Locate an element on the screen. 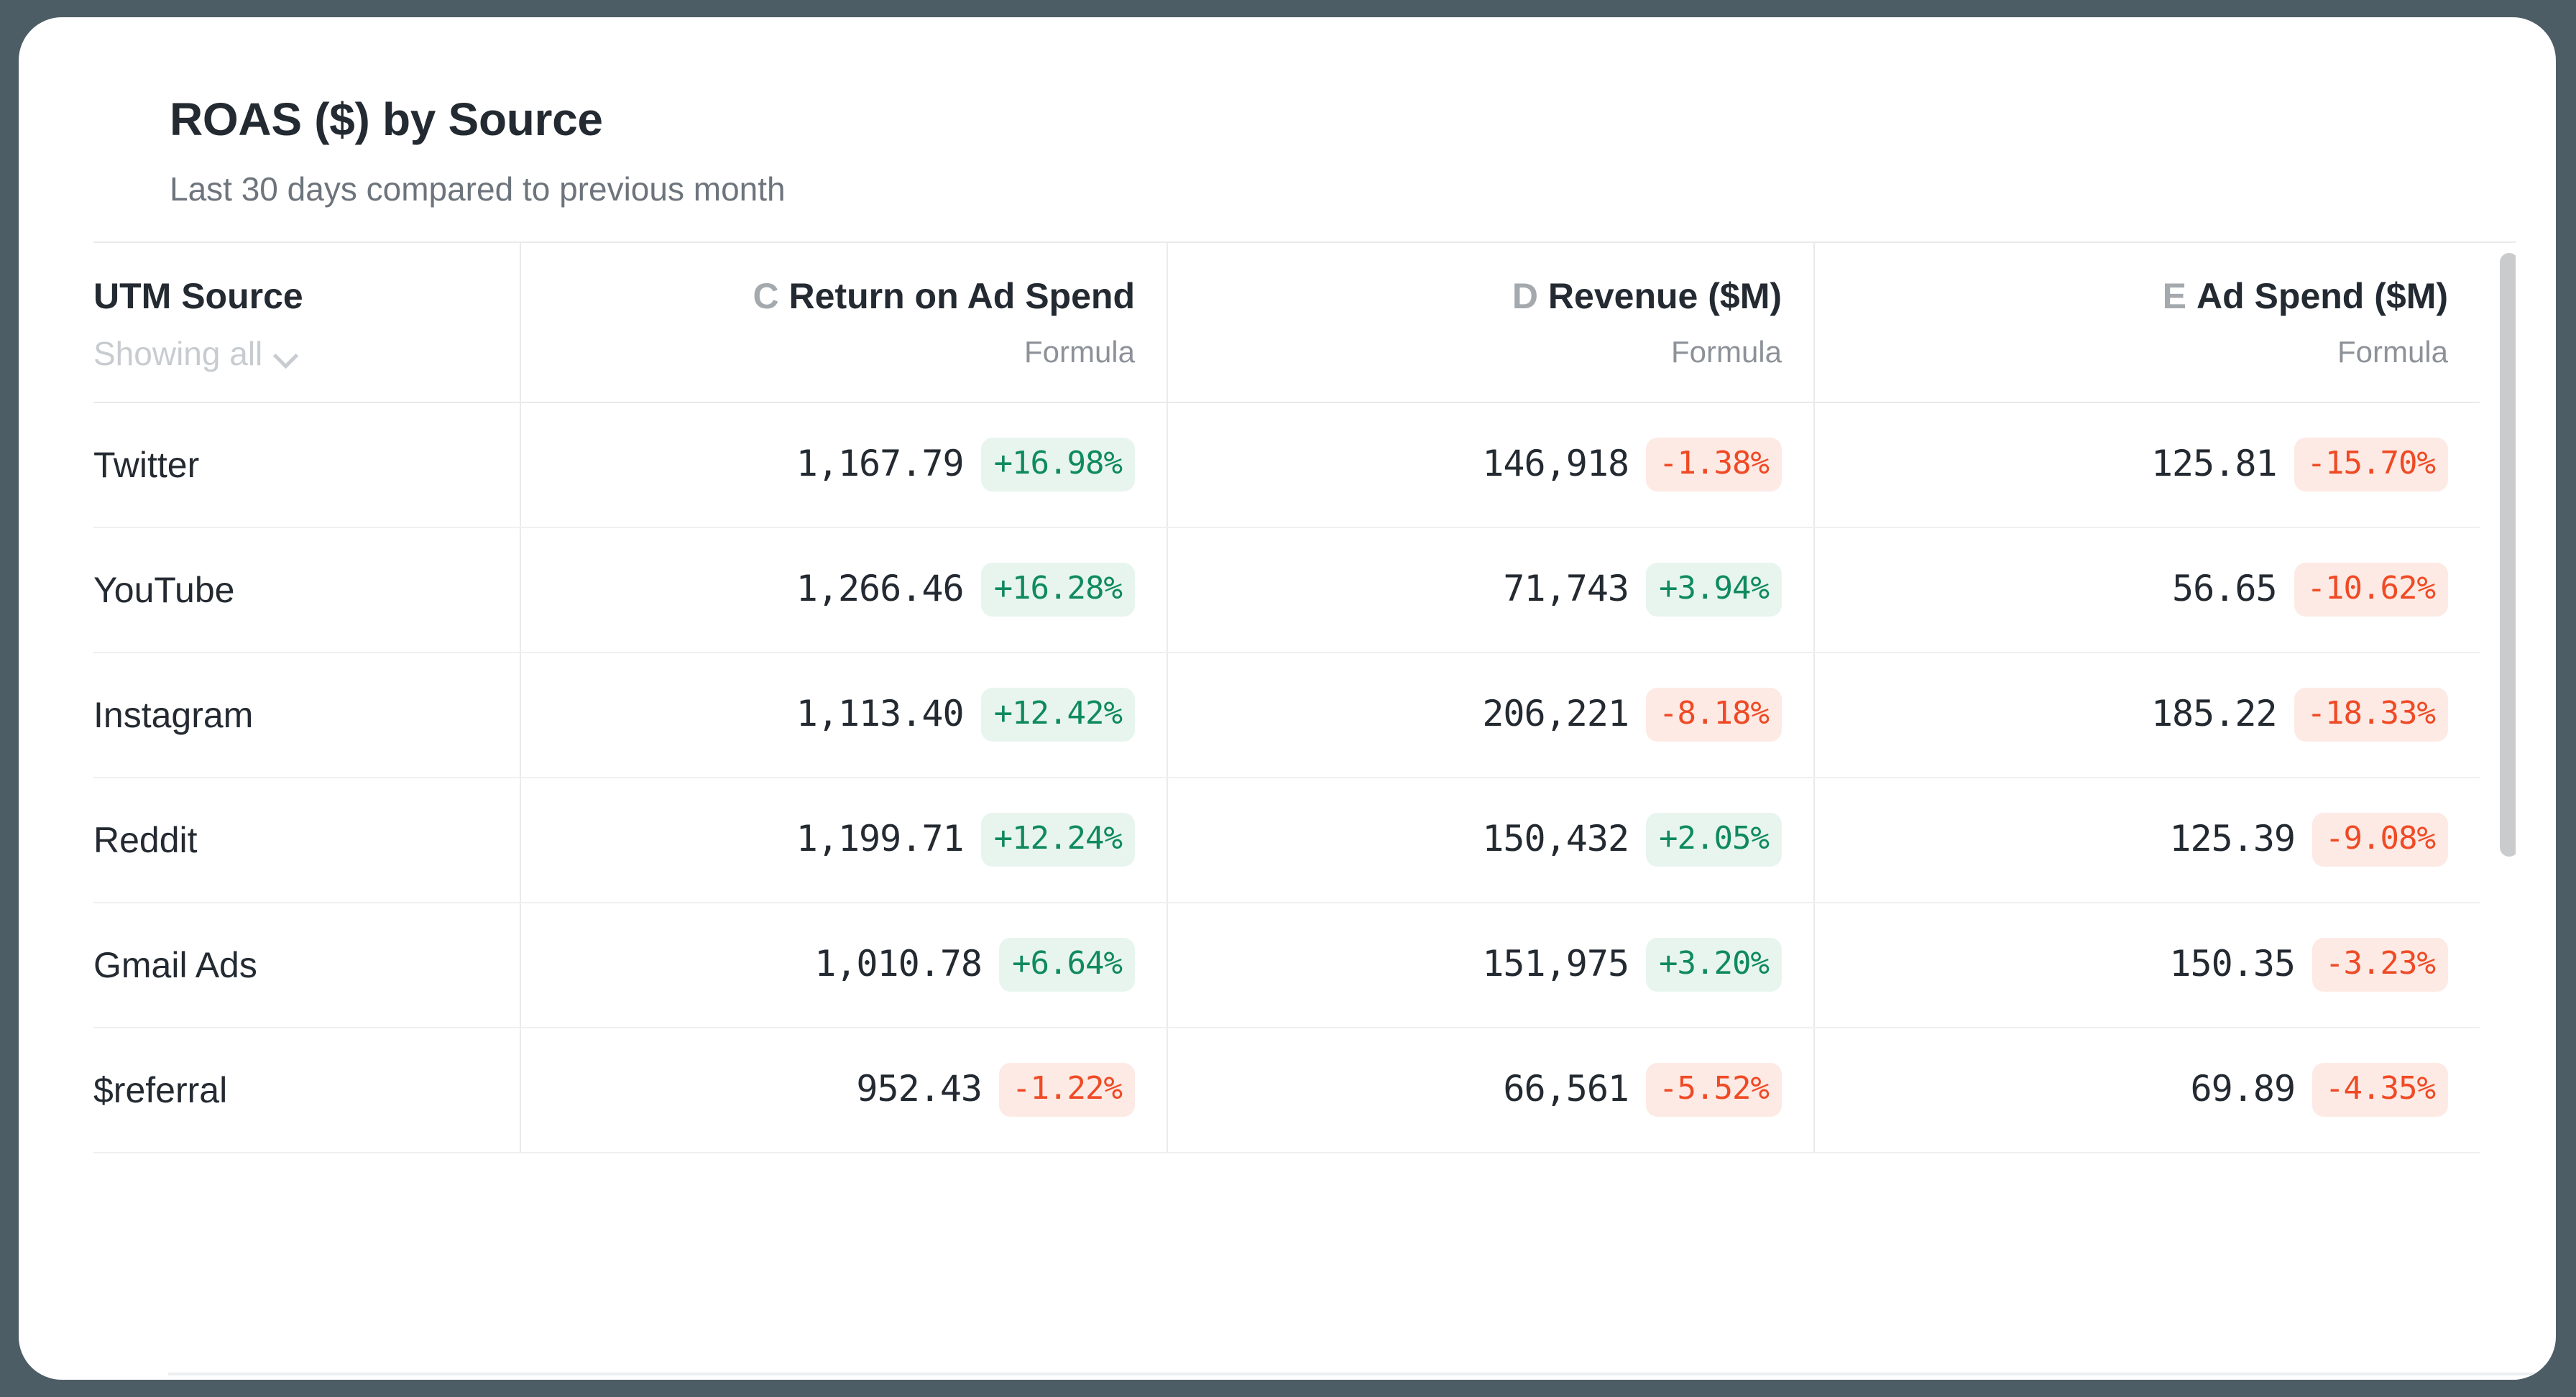  roas-cell: 1,044.84-1.47% is located at coordinates (918, 1377).